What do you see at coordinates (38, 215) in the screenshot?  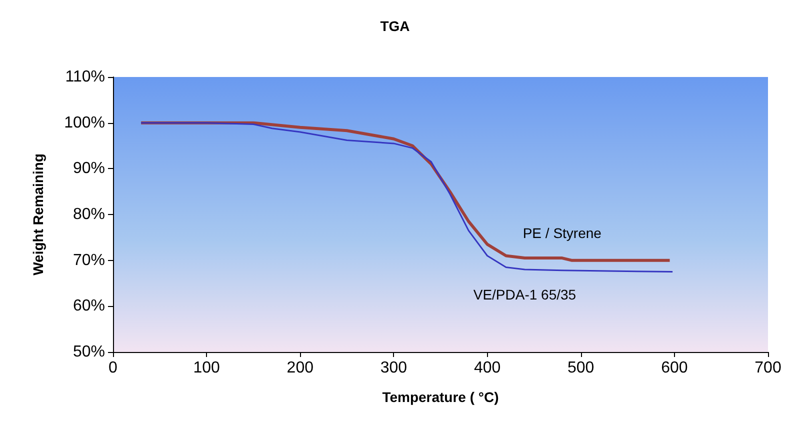 I see `y-axis-title: Weight Remaining` at bounding box center [38, 215].